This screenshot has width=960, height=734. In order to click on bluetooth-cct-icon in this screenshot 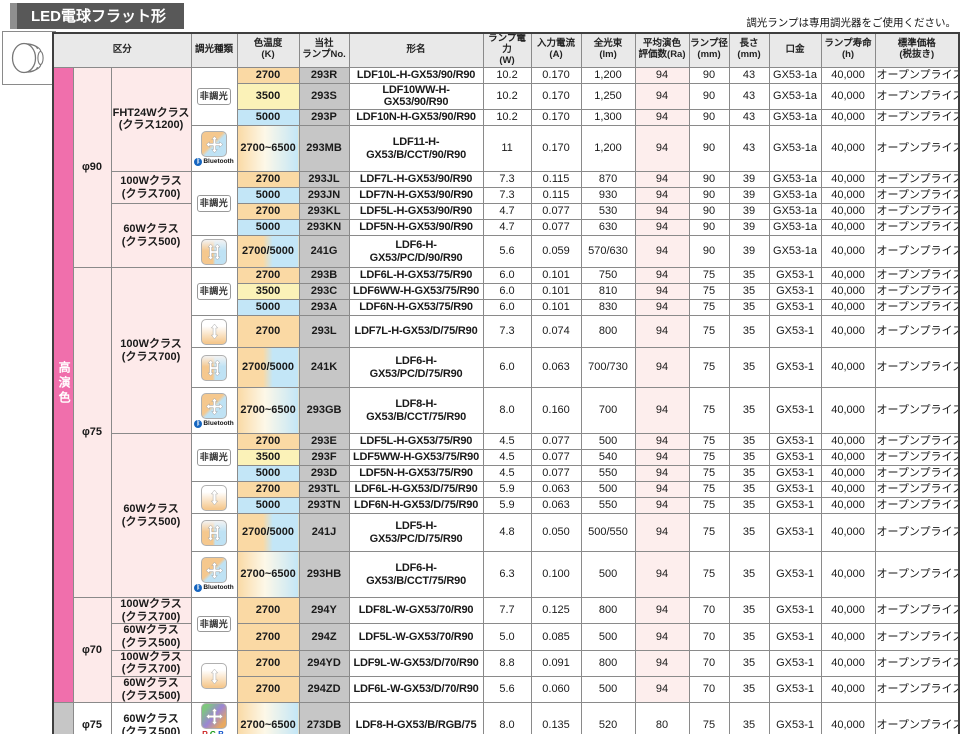, I will do `click(214, 570)`.